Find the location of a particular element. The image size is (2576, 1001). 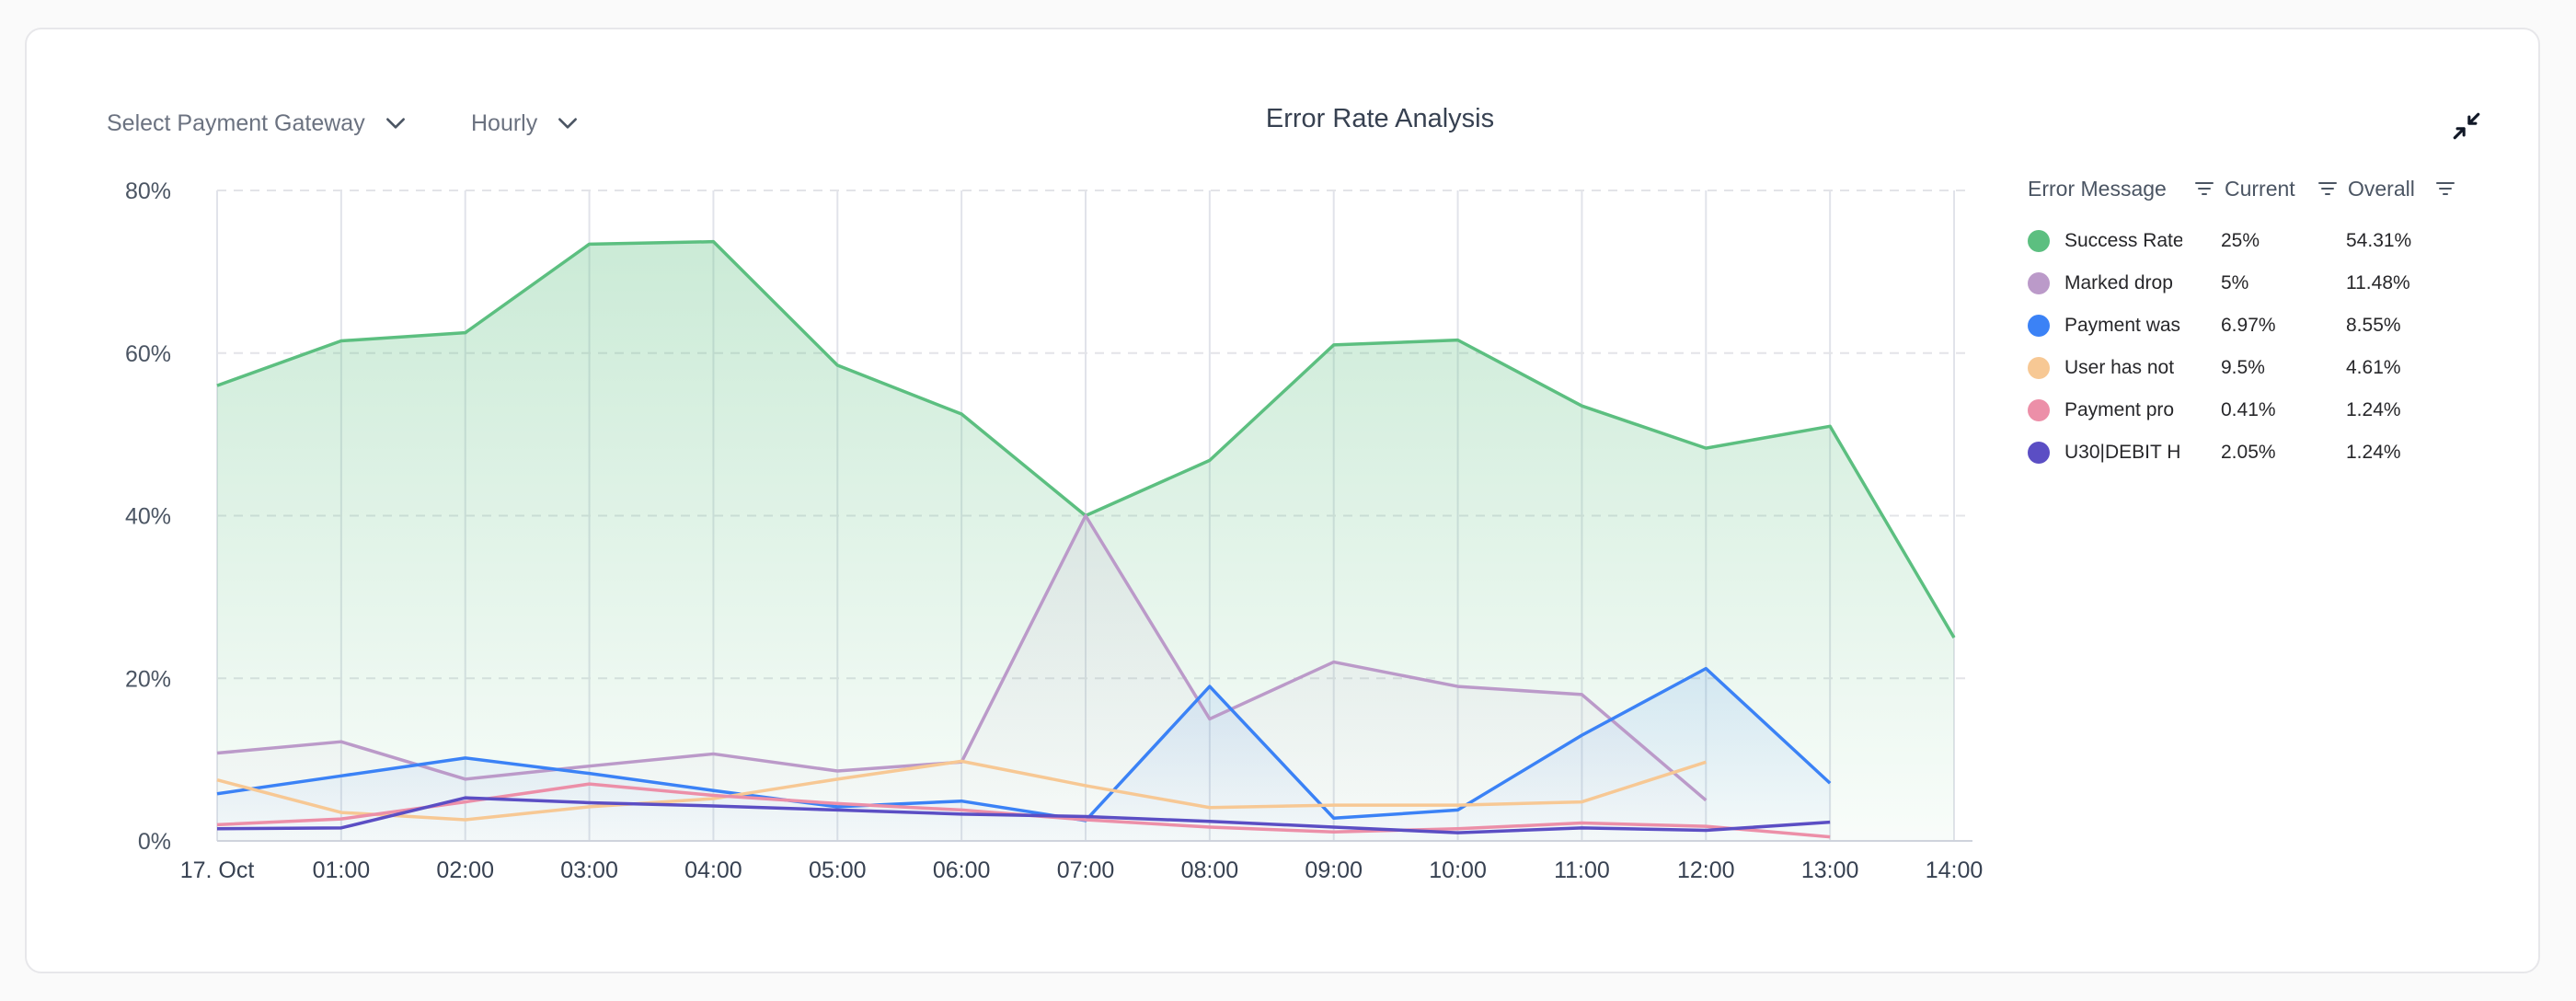

legend-current-value: 5% is located at coordinates (2235, 282).